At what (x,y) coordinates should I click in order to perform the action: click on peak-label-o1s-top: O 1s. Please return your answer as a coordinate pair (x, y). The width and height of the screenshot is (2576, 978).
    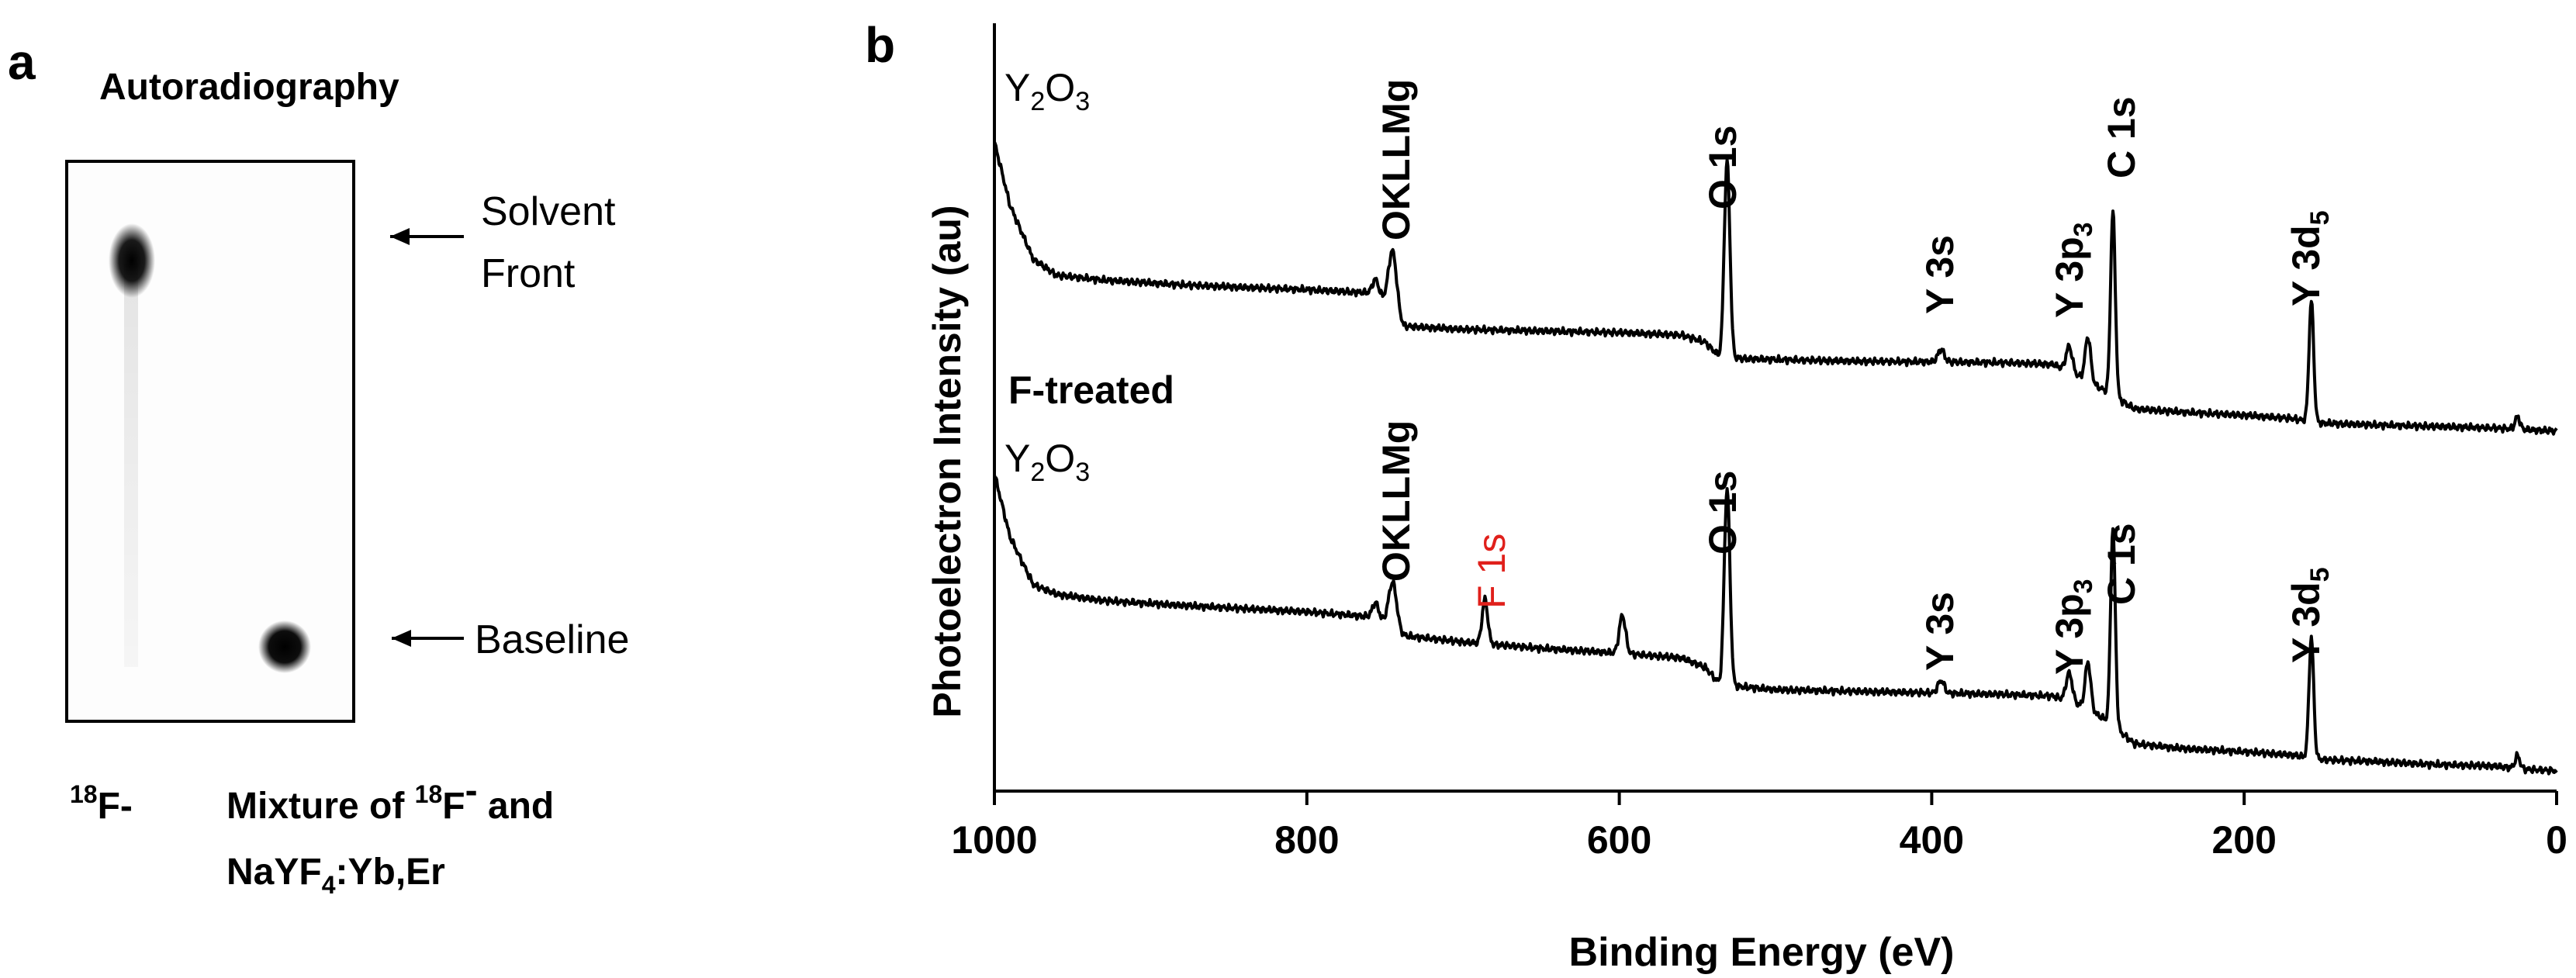
    Looking at the image, I should click on (1722, 168).